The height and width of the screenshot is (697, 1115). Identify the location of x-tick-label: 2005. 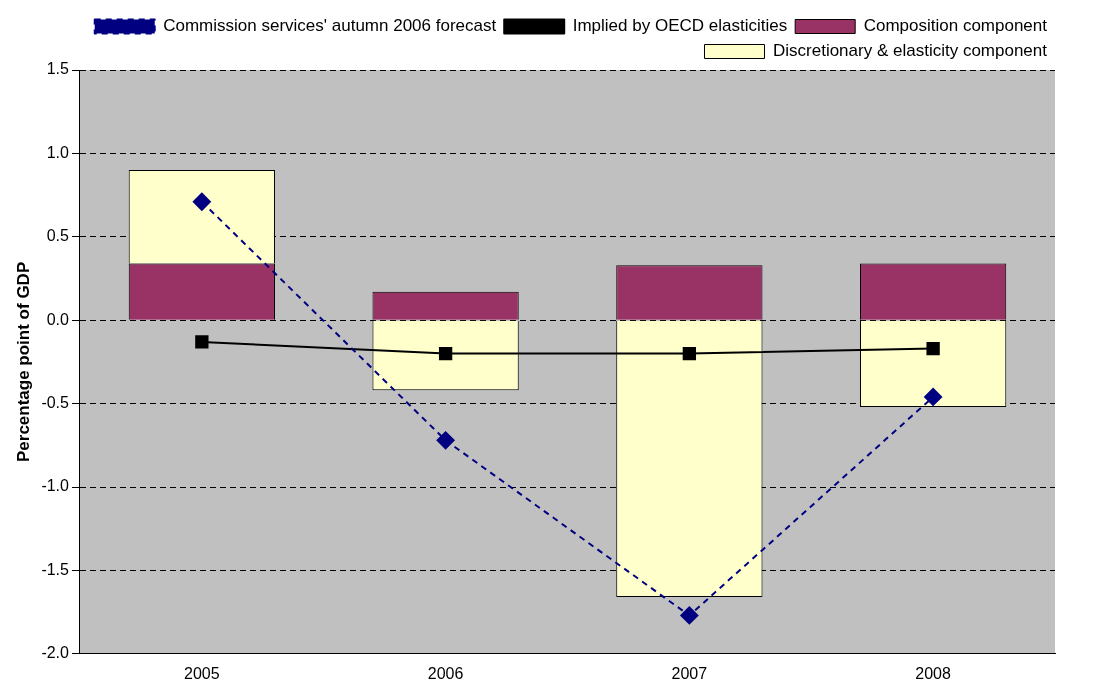
(202, 673).